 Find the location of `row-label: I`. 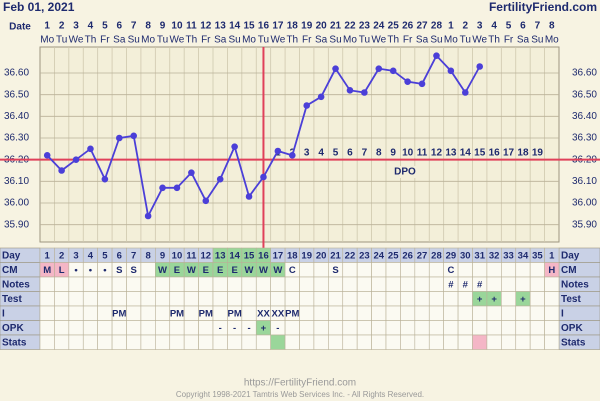

row-label: I is located at coordinates (3, 313).